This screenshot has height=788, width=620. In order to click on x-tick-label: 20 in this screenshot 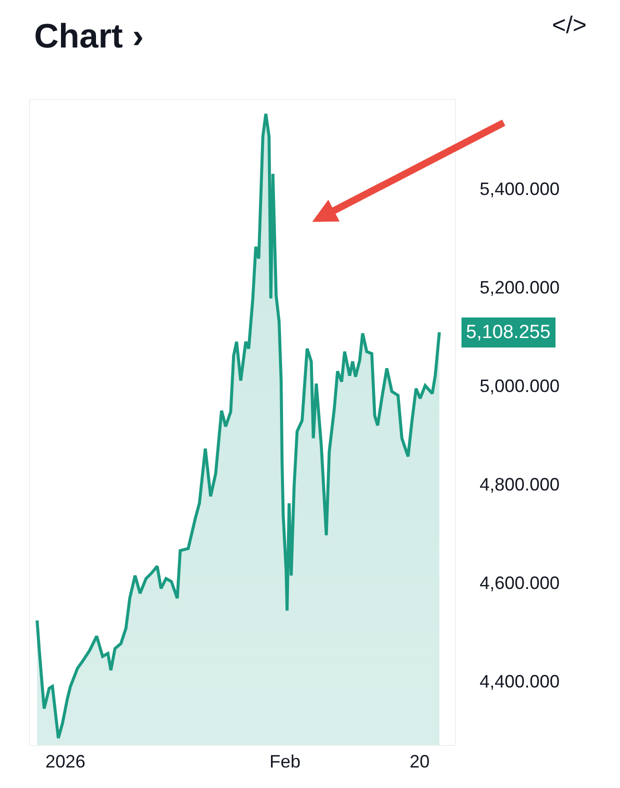, I will do `click(420, 762)`.